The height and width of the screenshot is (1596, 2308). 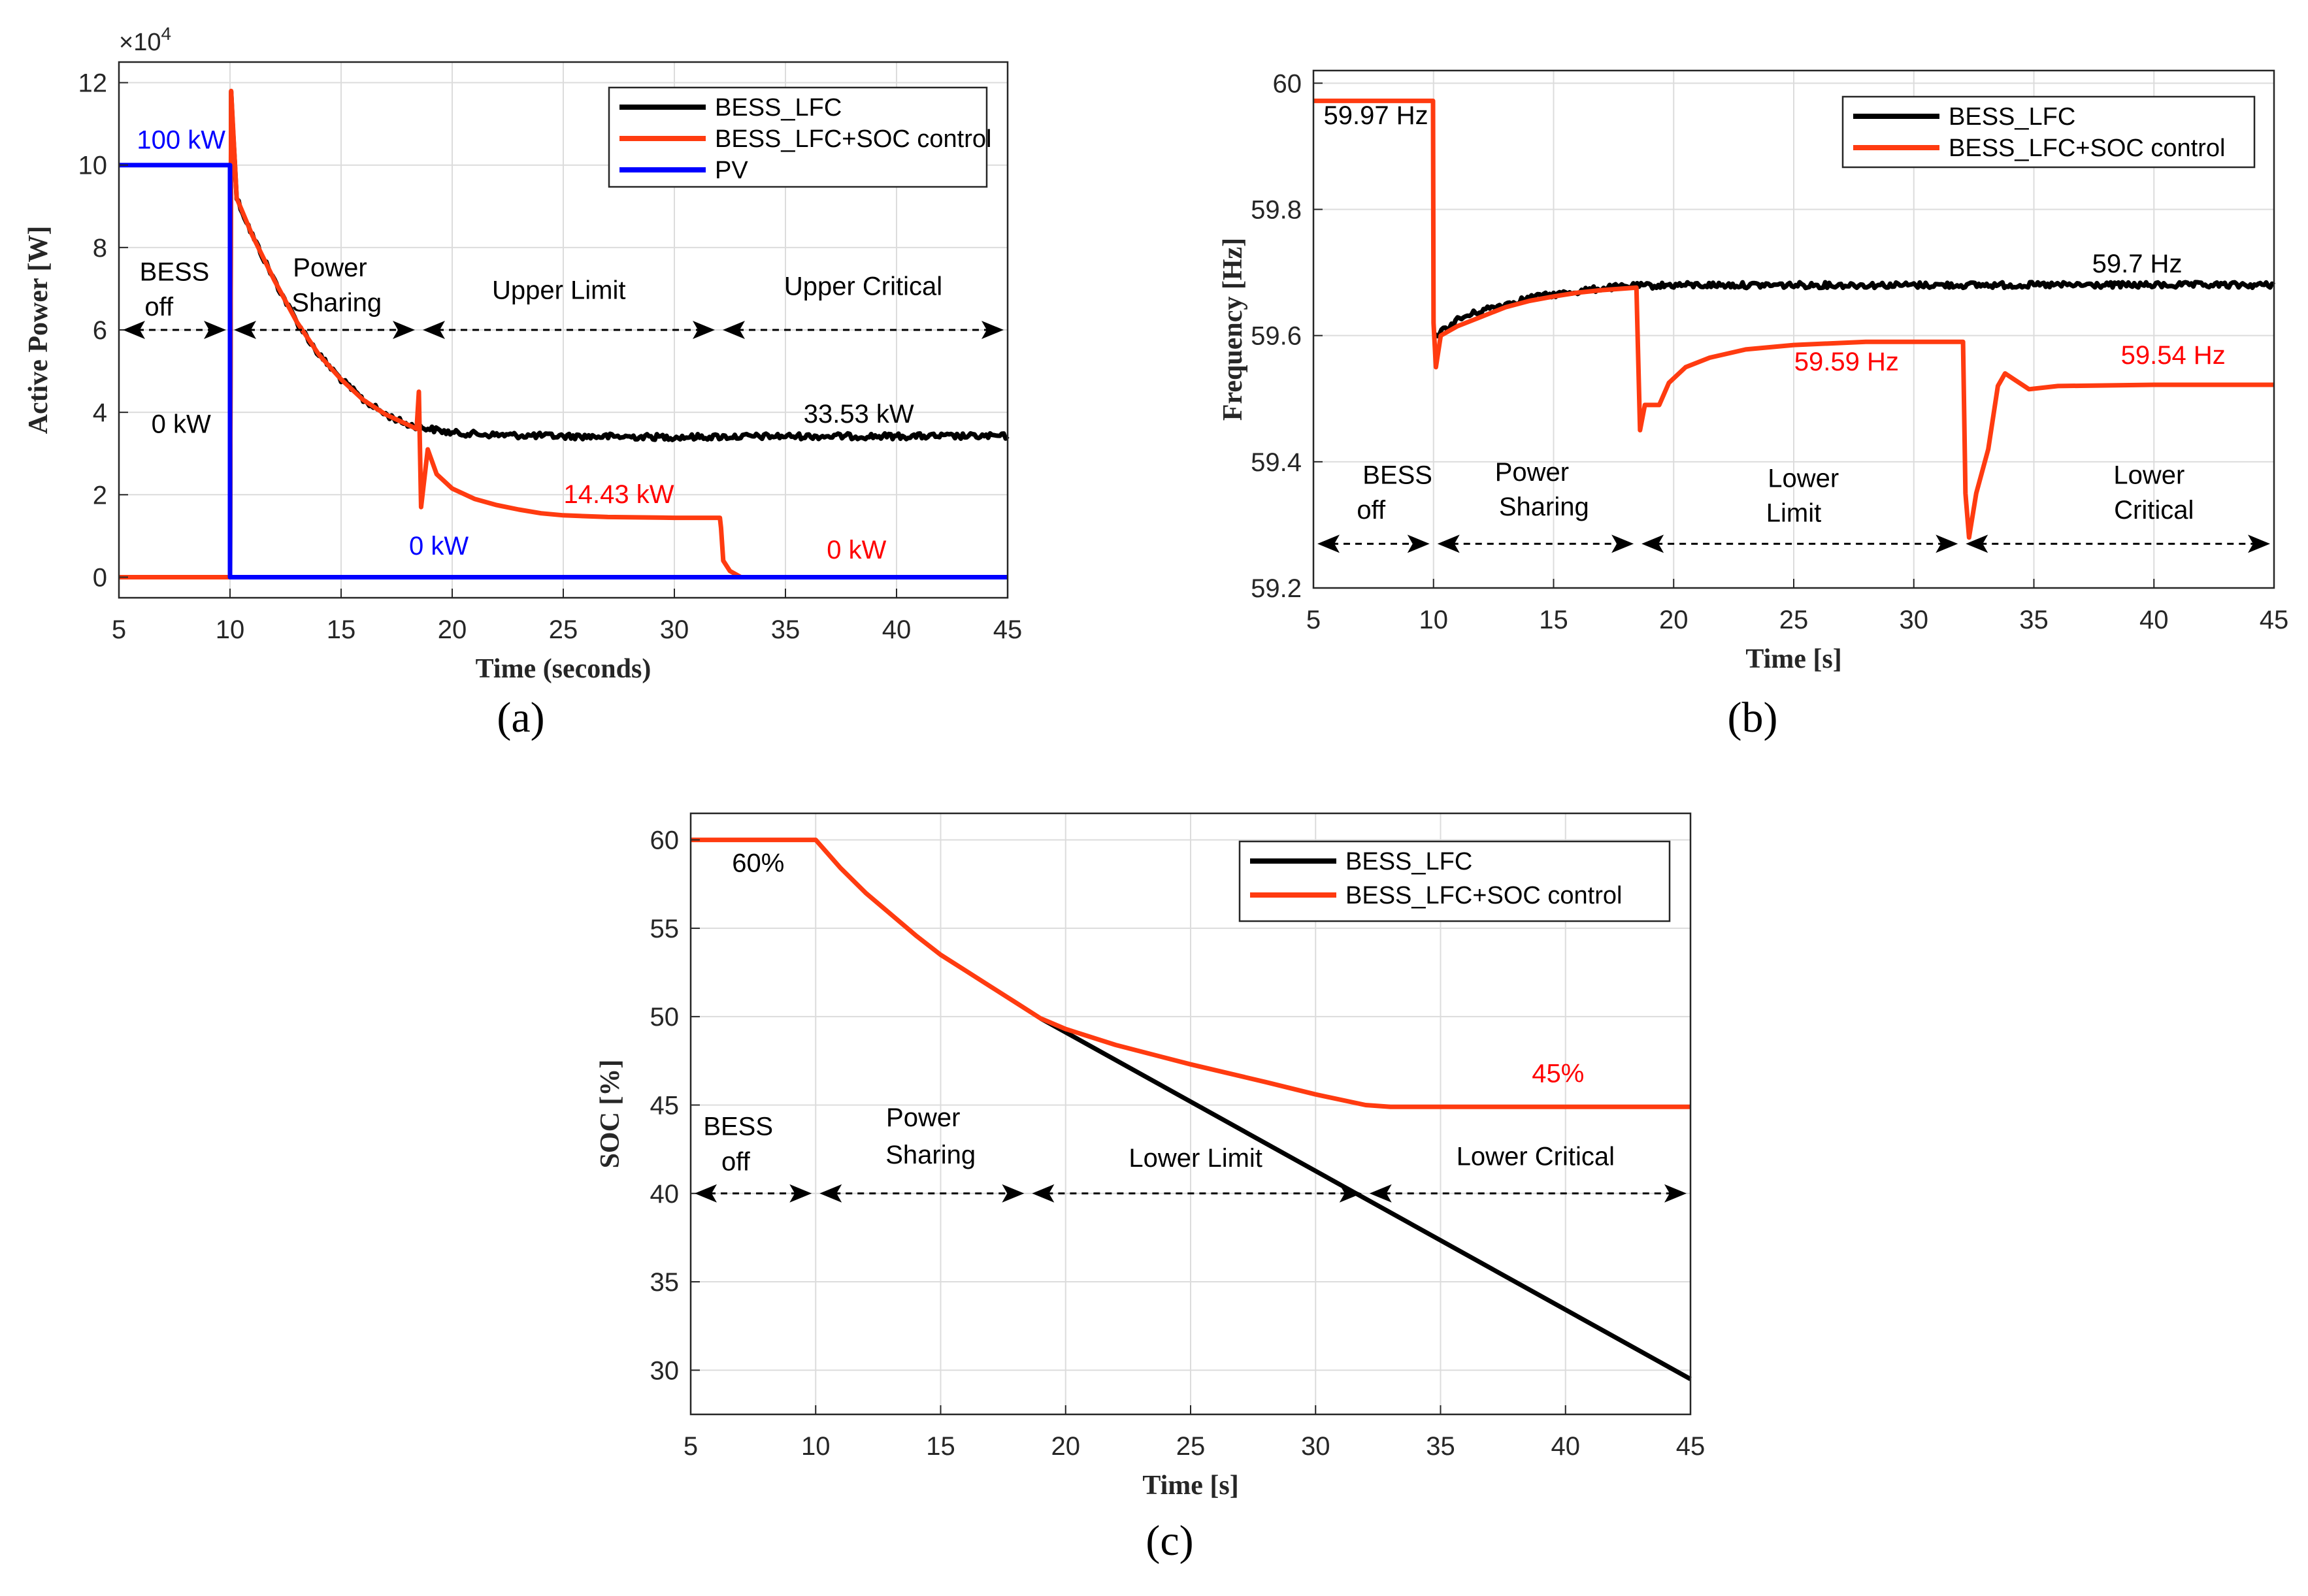 I want to click on annotation-label: 59.54 Hz, so click(x=2173, y=355).